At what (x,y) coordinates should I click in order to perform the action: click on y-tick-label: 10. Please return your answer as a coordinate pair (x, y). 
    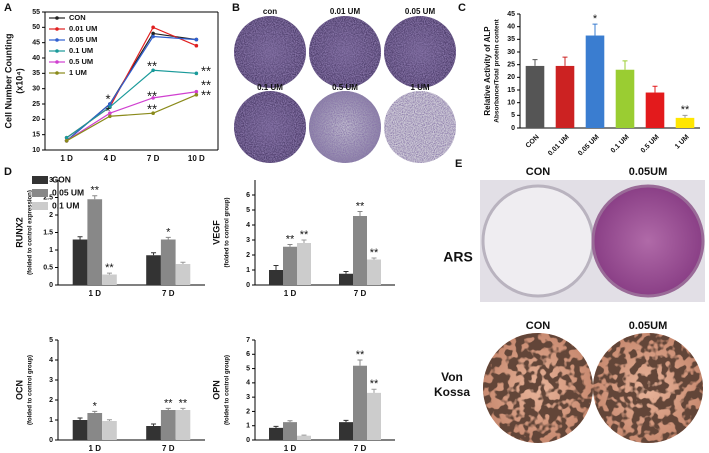
    Looking at the image, I should click on (511, 103).